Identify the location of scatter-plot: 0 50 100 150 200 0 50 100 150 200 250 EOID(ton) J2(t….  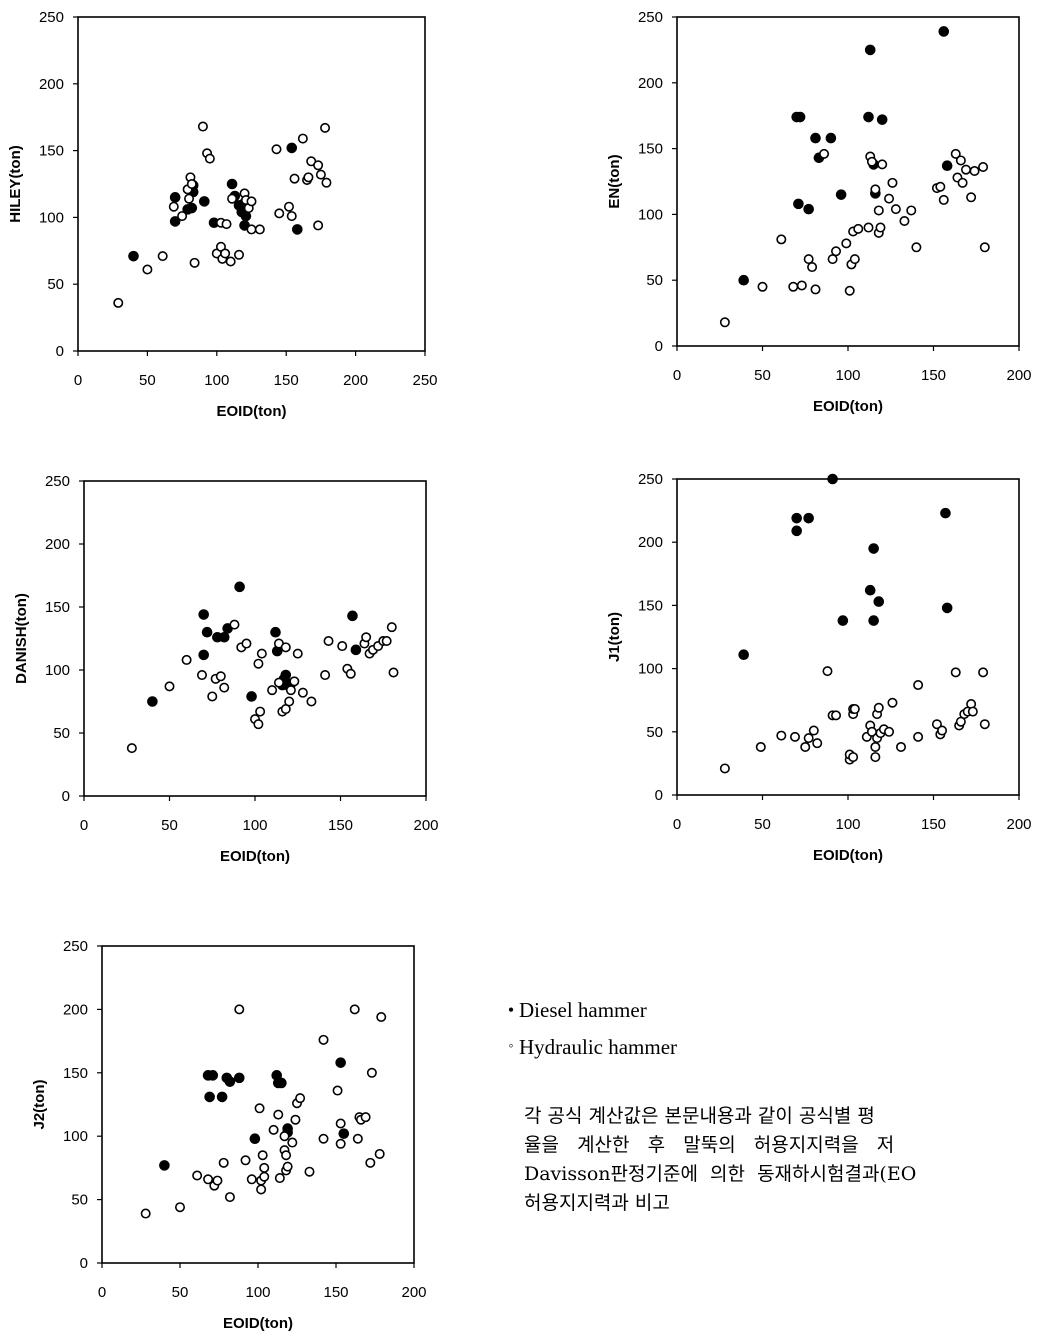
(229, 1135).